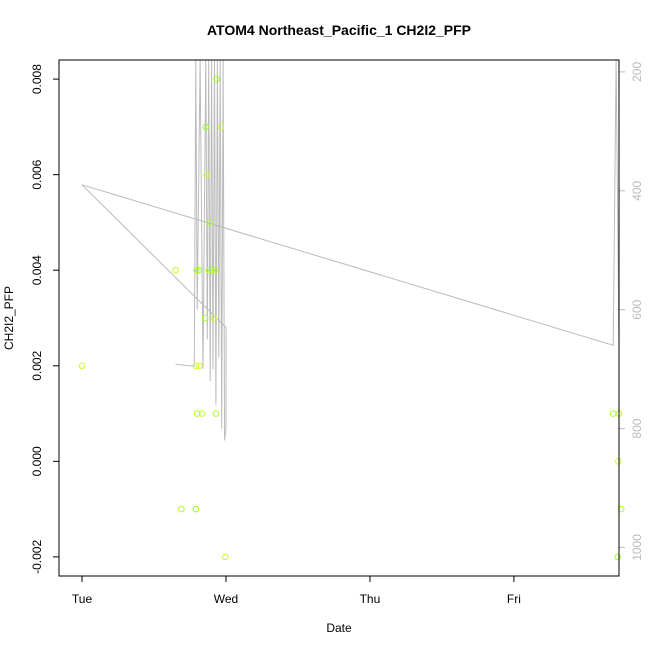 The height and width of the screenshot is (650, 650). Describe the element at coordinates (37, 365) in the screenshot. I see `y-tick-label: 0.002` at that location.